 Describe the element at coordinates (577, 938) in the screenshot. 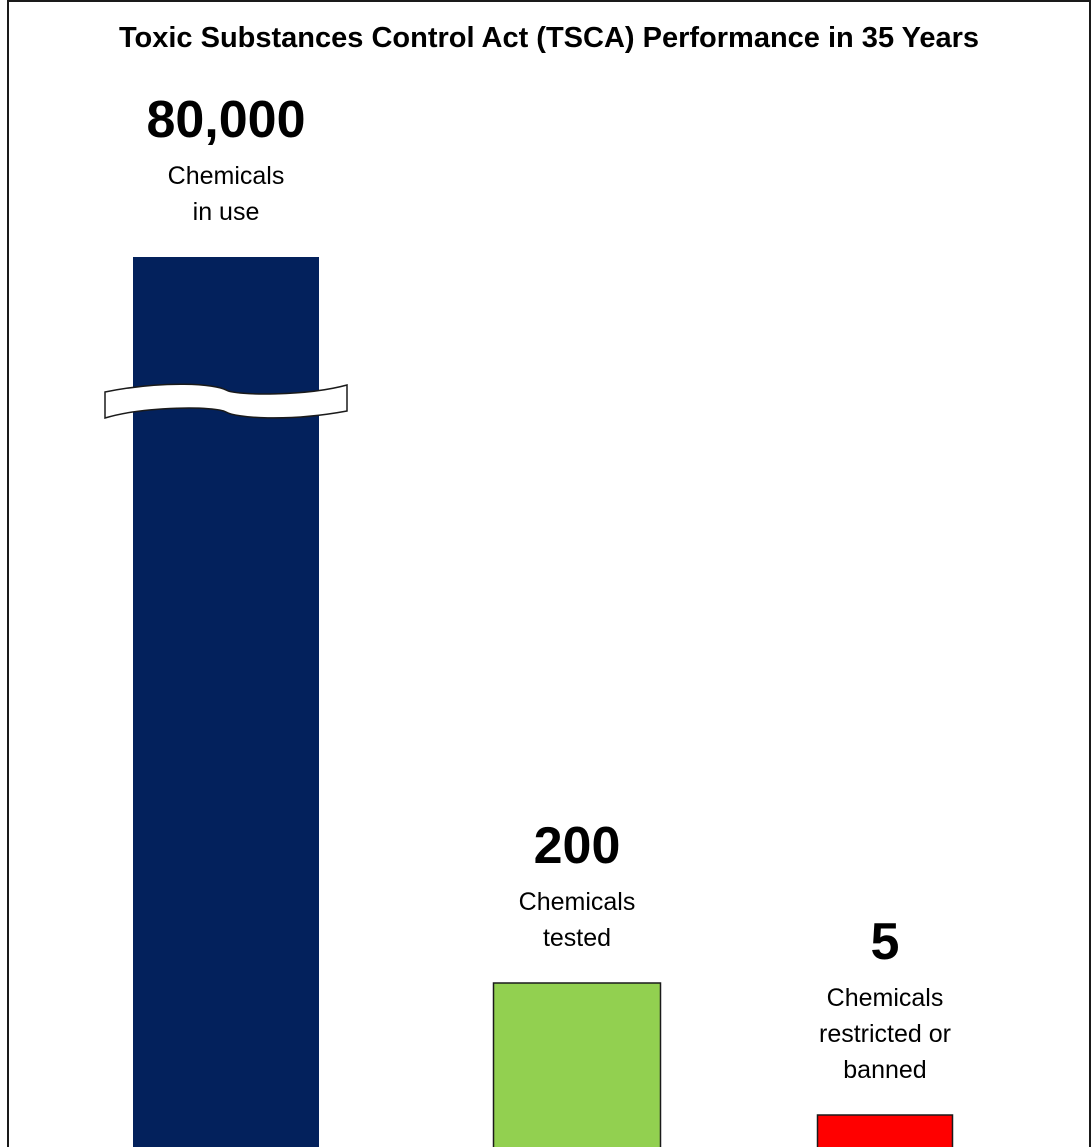

I see `category-label-1-line-1: tested` at that location.